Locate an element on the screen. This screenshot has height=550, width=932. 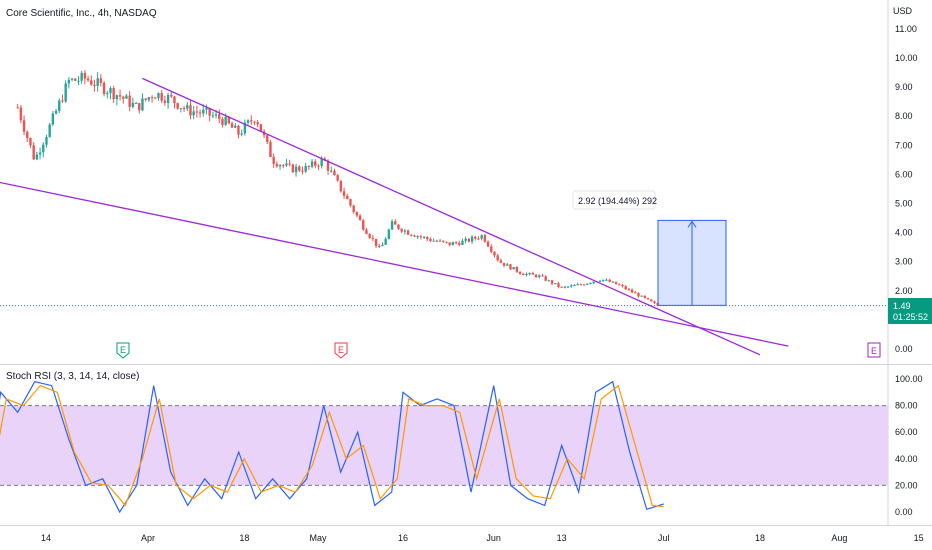
rsi-tick-label: 40.00 is located at coordinates (906, 459).